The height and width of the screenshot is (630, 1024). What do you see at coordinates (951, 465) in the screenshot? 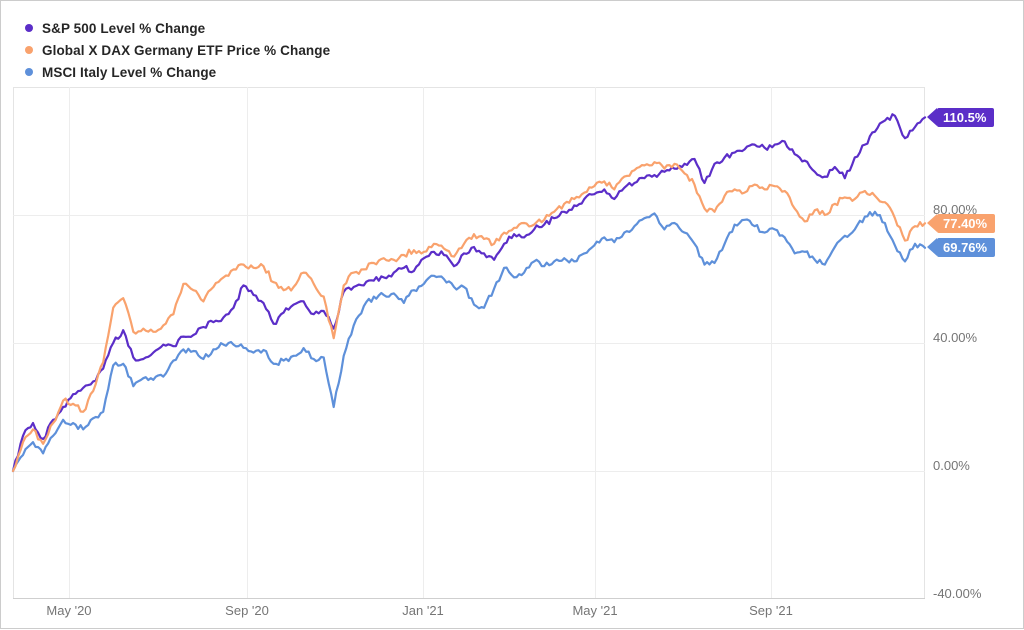
I see `y-axis-tick-label: 0.00%` at bounding box center [951, 465].